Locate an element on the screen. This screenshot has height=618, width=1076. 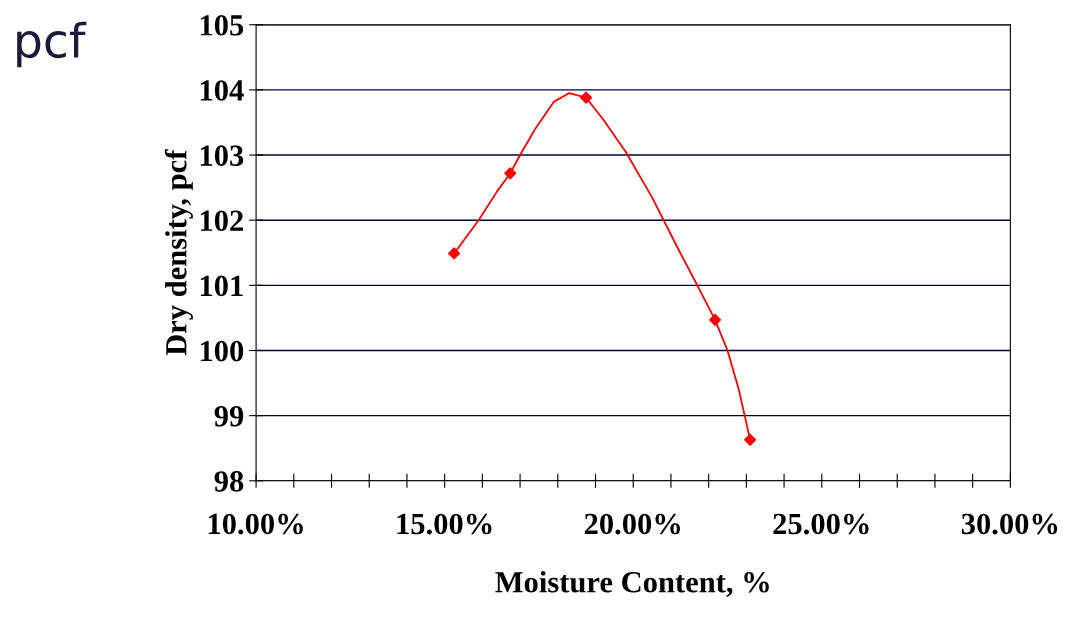
x-axis-title: Moisture Content, % is located at coordinates (632, 584).